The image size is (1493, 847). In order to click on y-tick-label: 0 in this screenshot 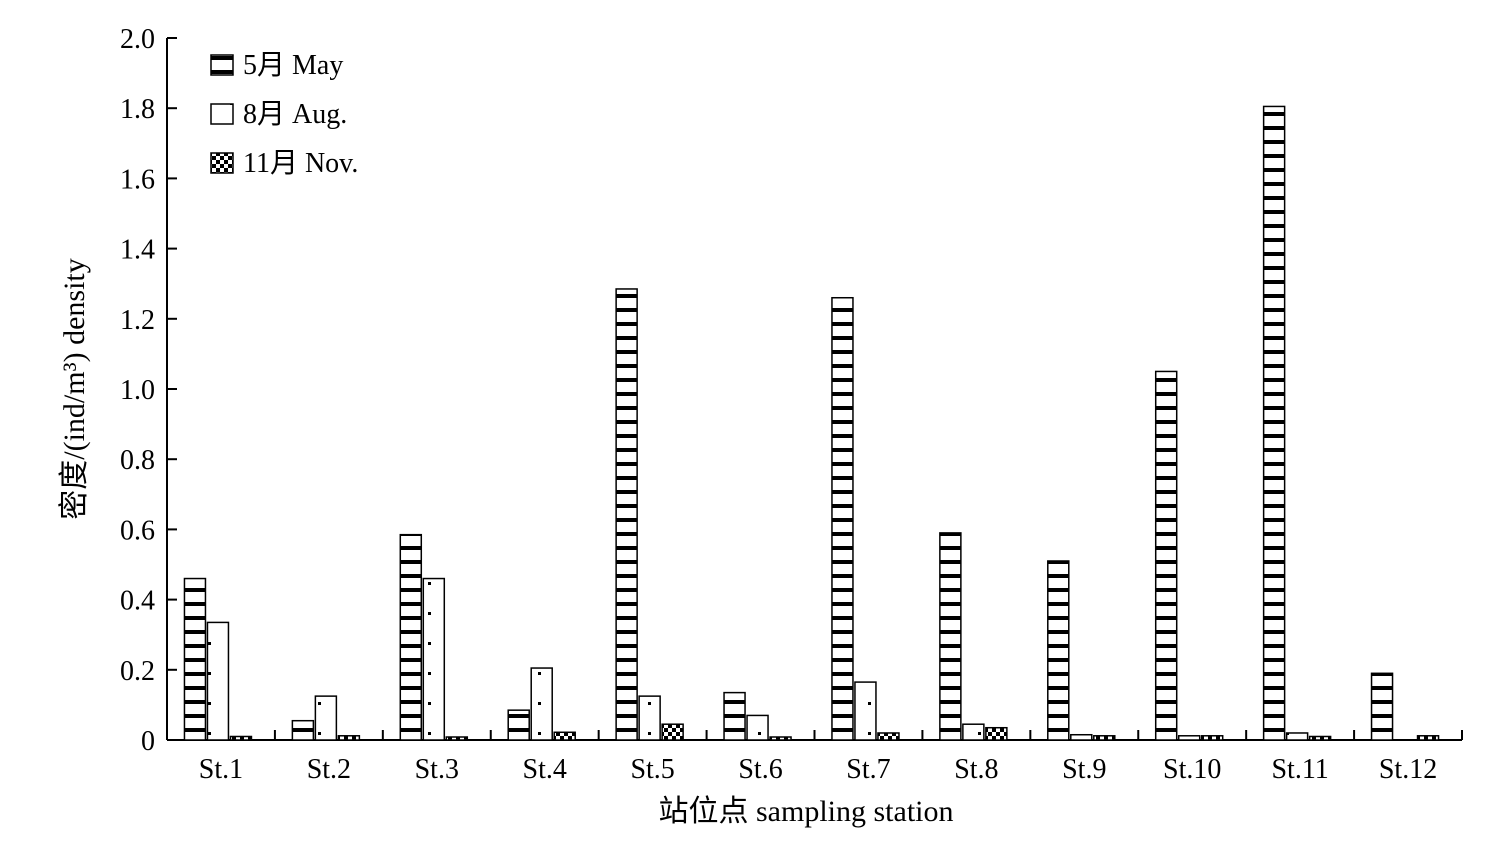, I will do `click(148, 741)`.